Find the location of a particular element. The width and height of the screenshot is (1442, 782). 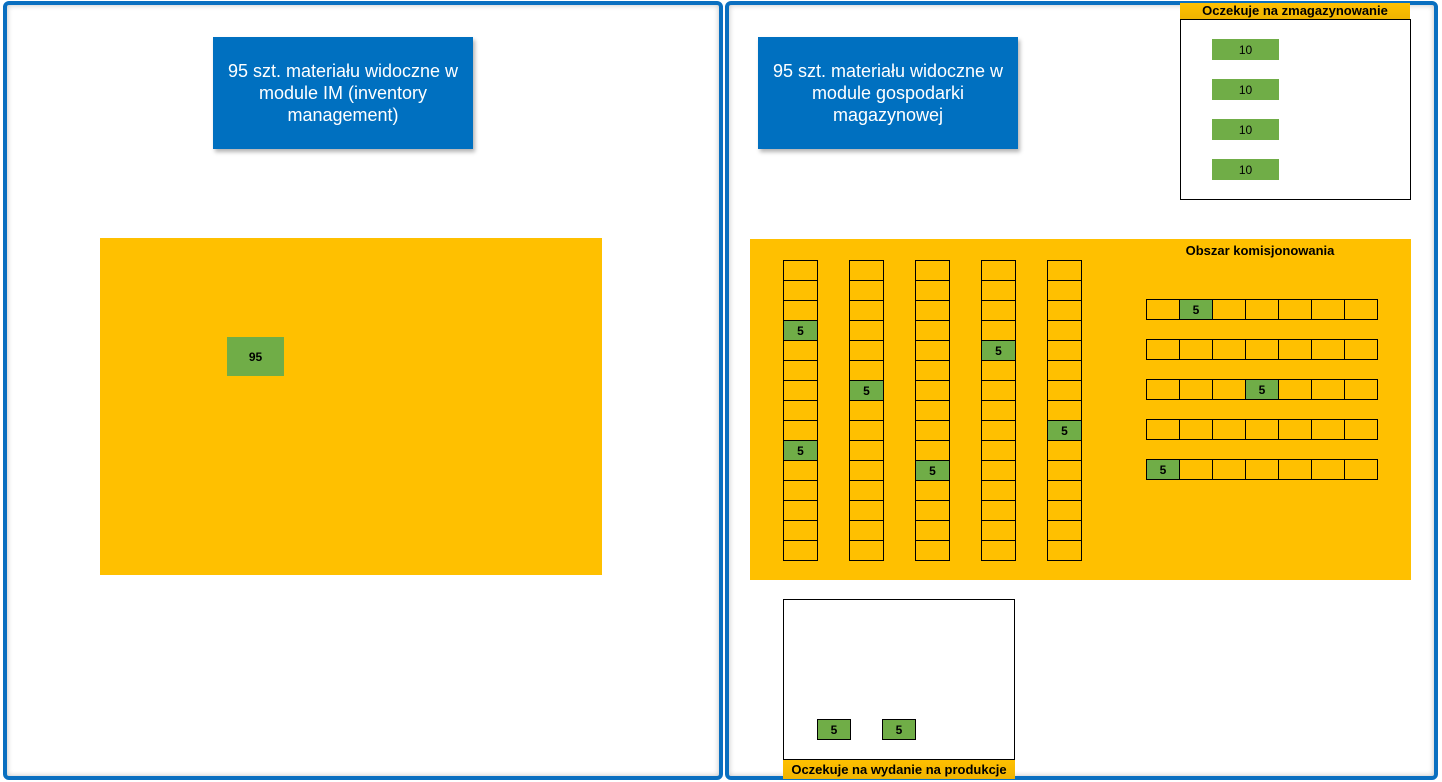

inbound-label: Oczekuje na zmagazynowanie is located at coordinates (1295, 11).